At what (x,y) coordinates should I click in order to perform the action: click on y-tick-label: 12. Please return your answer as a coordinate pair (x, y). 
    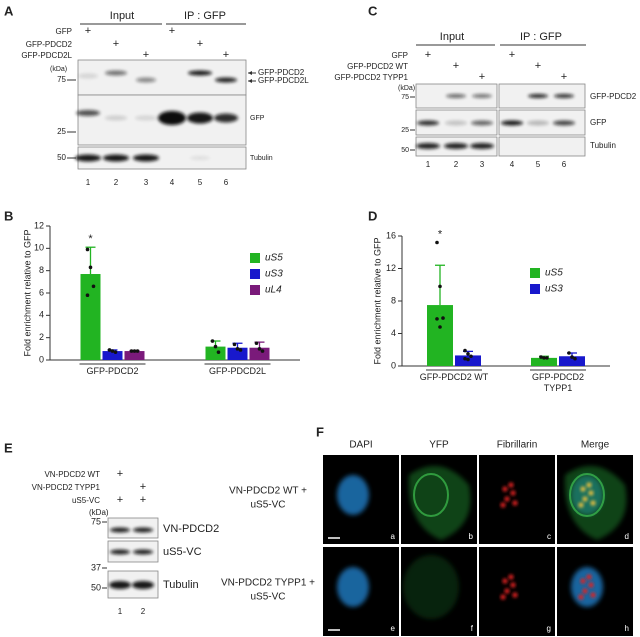
    Looking at the image, I should click on (391, 268).